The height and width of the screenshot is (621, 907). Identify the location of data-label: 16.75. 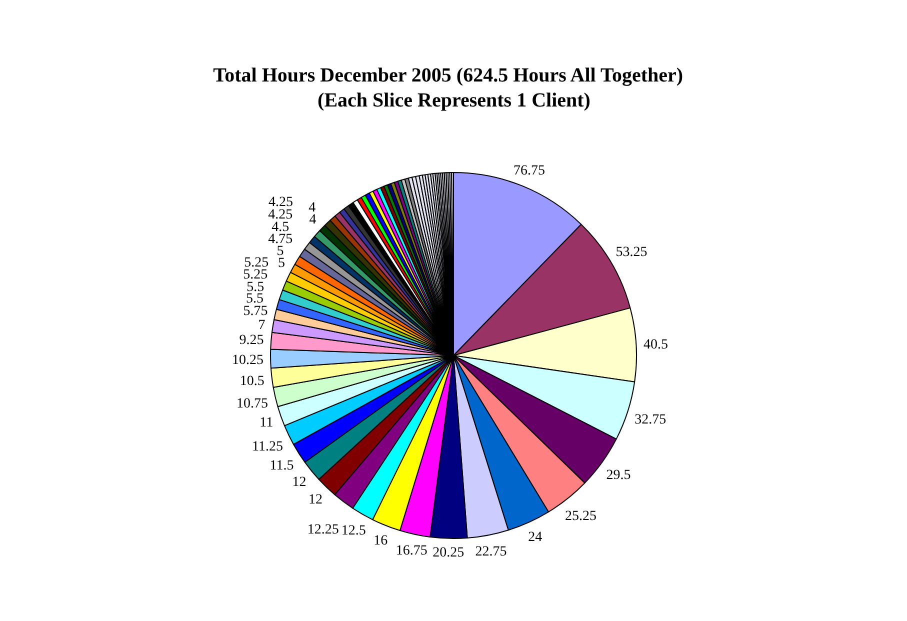
(412, 551).